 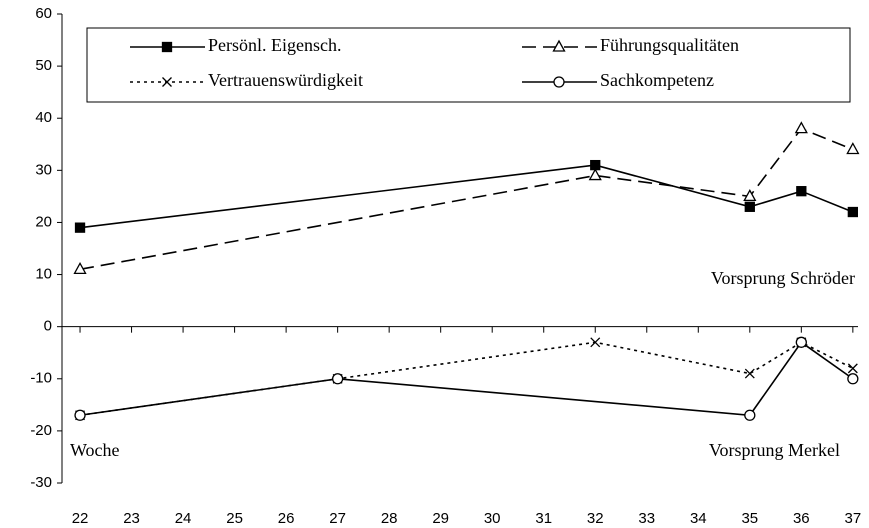 What do you see at coordinates (337, 518) in the screenshot?
I see `x-tick-label: 27` at bounding box center [337, 518].